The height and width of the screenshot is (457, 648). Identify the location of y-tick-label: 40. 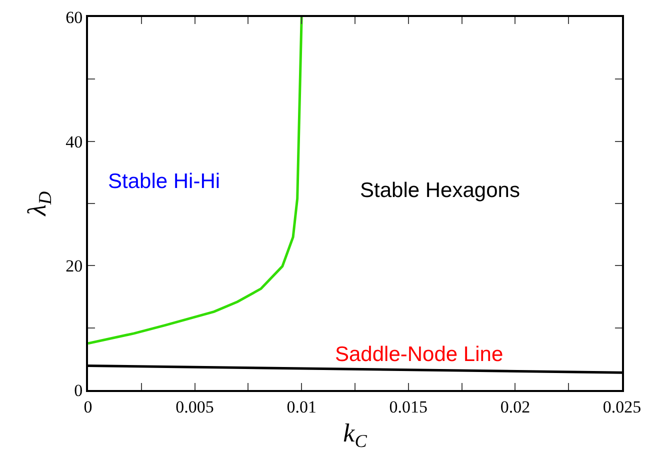
(74, 142).